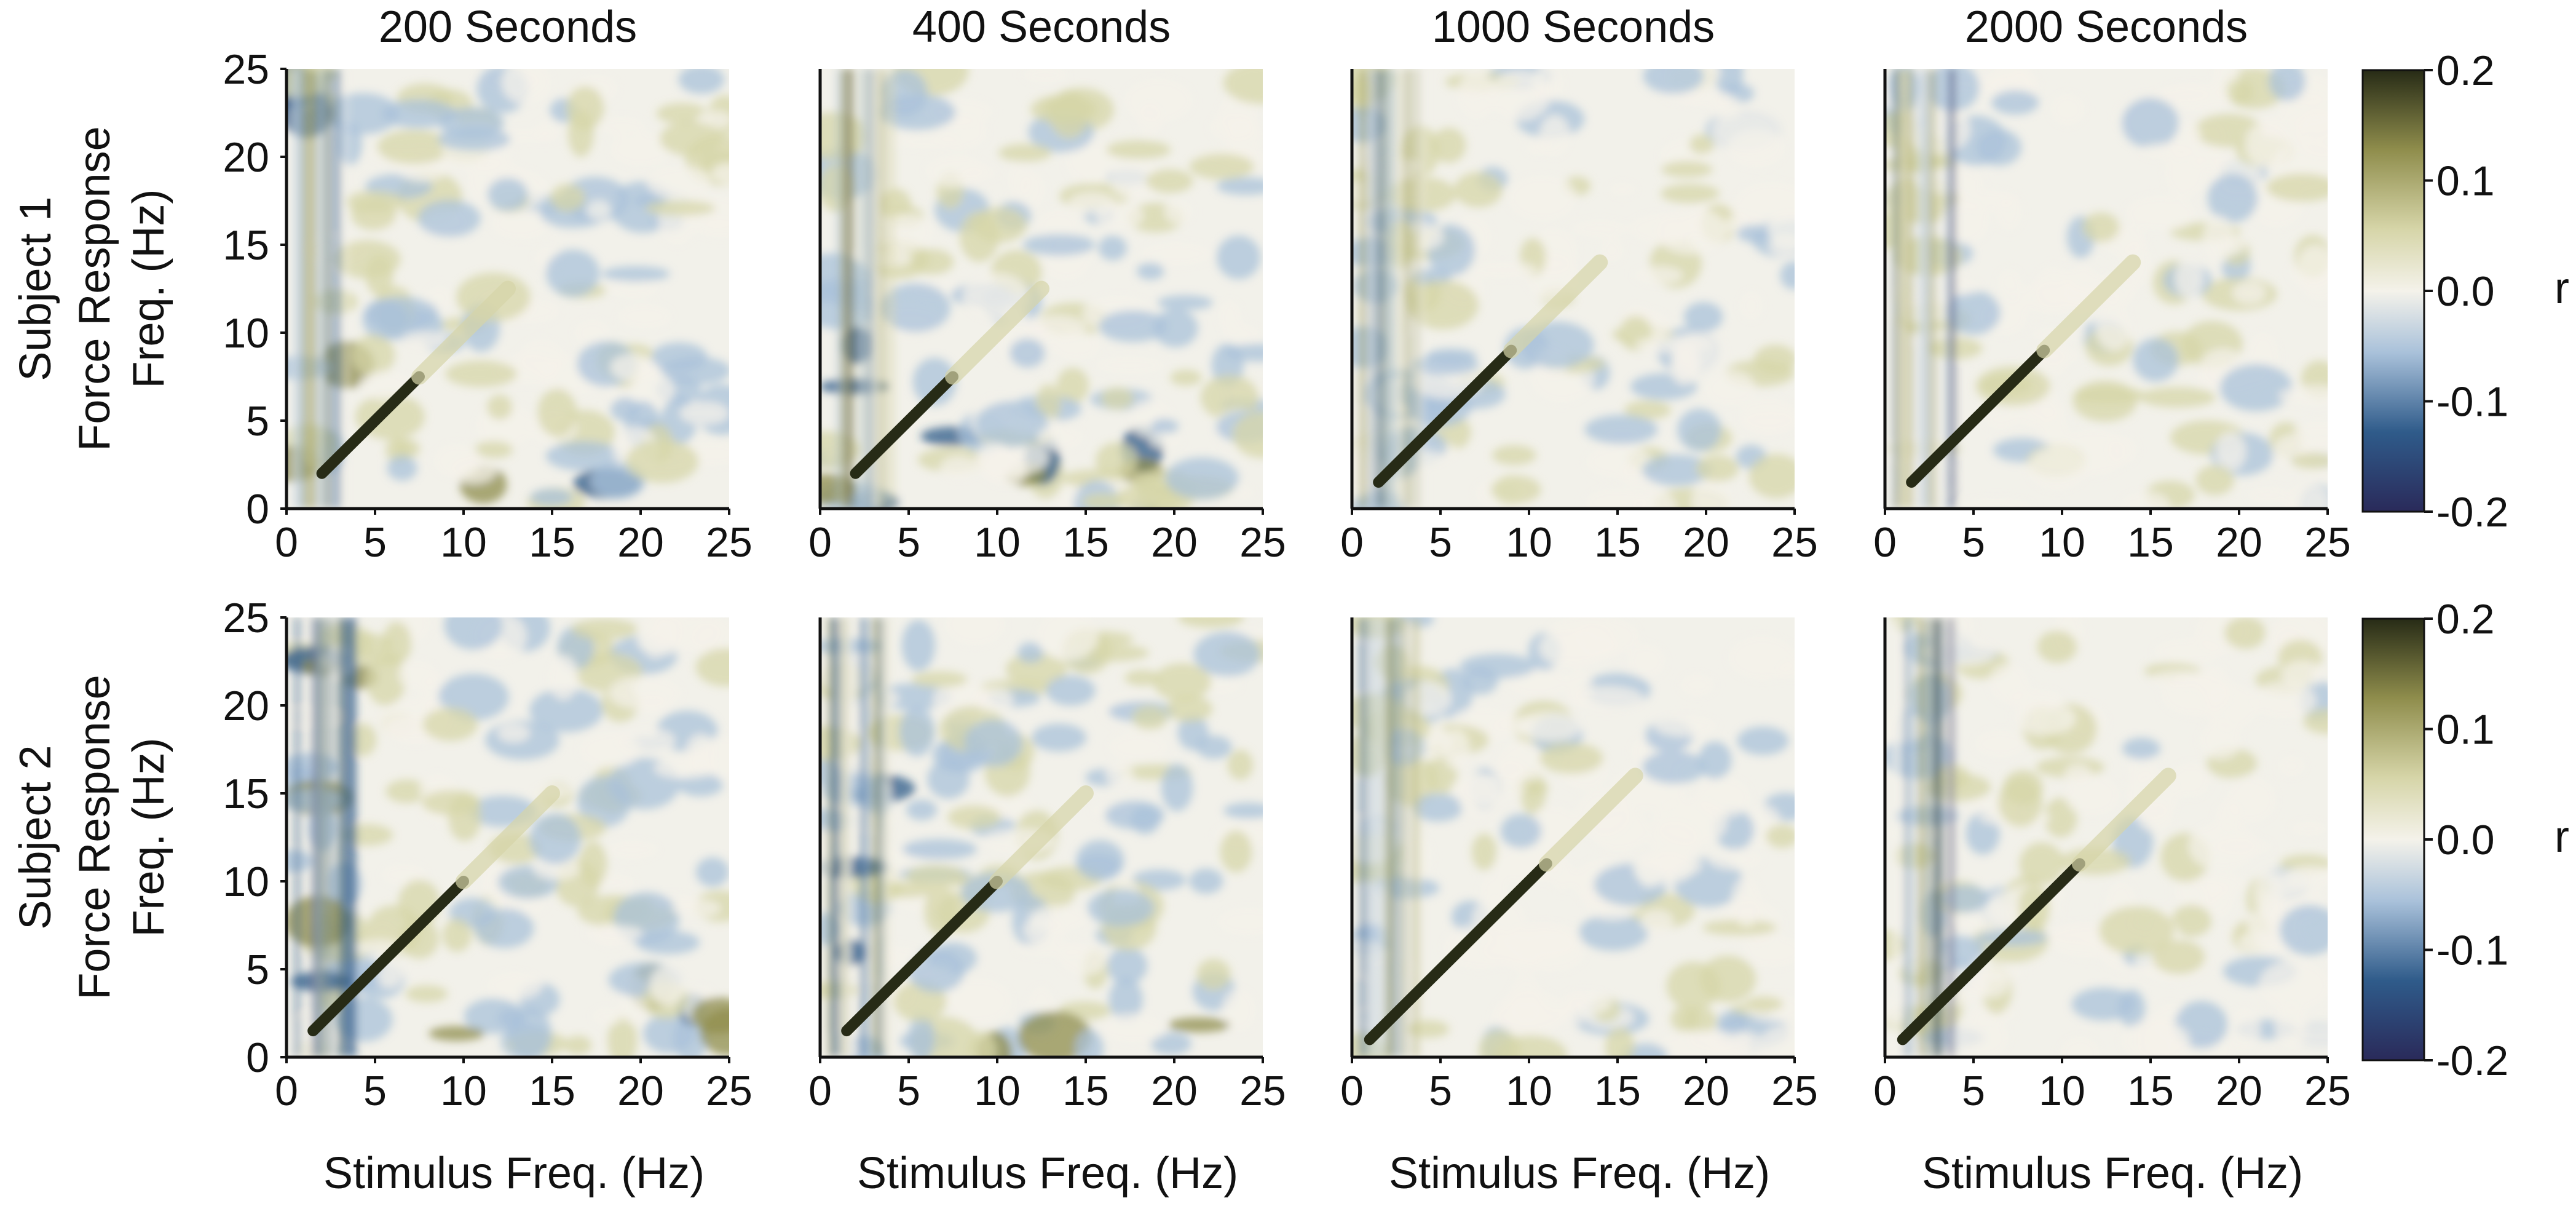  Describe the element at coordinates (2465, 840) in the screenshot. I see `colorbar: 0.2 0.1 0.0 -0.1 -0.2 r` at that location.